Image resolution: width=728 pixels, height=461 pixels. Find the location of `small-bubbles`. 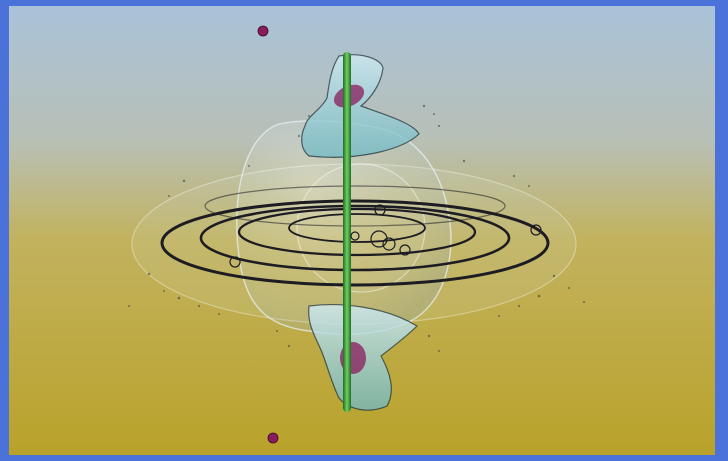

small-bubbles is located at coordinates (385, 236).